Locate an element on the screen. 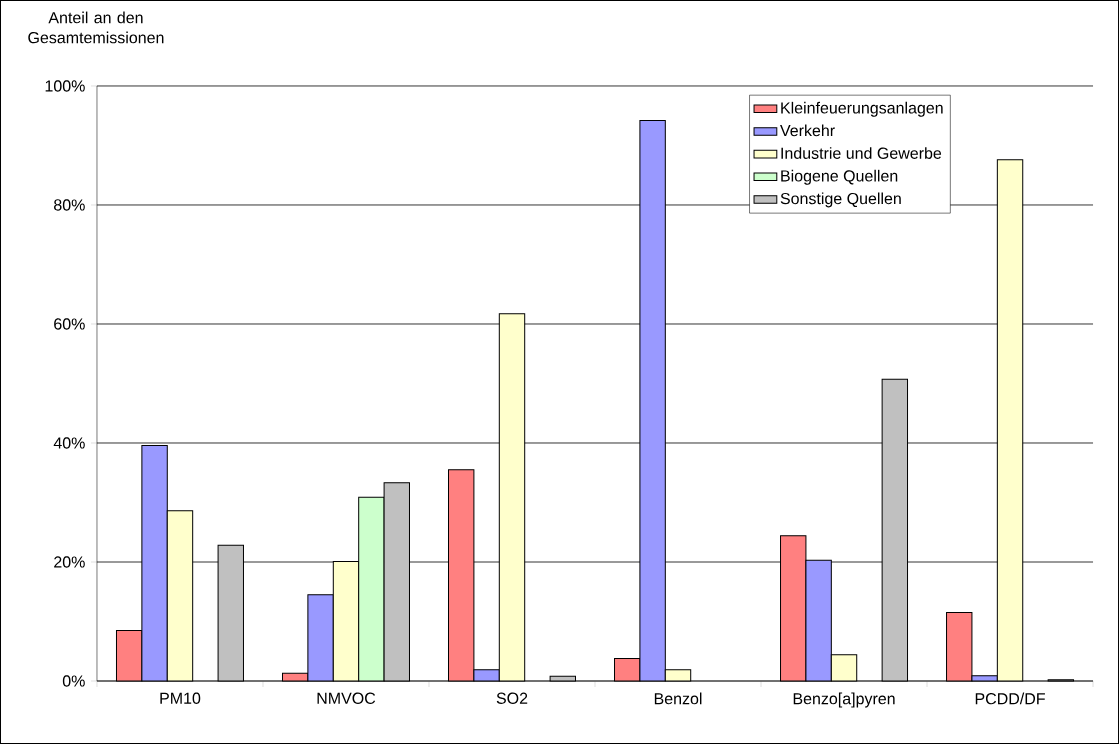 The height and width of the screenshot is (744, 1119). y-tick-label: 0% is located at coordinates (73, 681).